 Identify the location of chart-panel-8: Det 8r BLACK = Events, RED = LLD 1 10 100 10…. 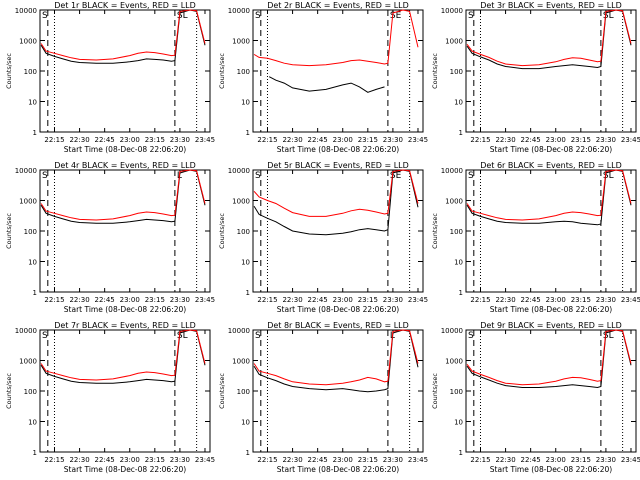
(323, 397).